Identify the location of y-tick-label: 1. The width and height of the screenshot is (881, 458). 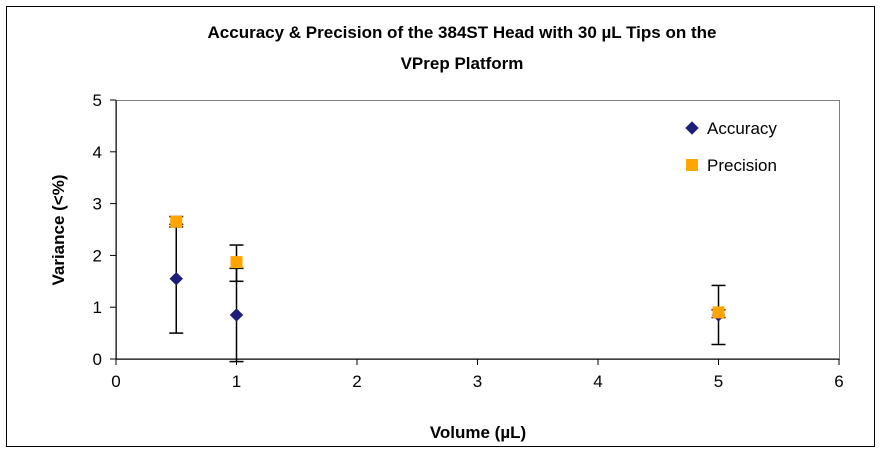
(97, 307).